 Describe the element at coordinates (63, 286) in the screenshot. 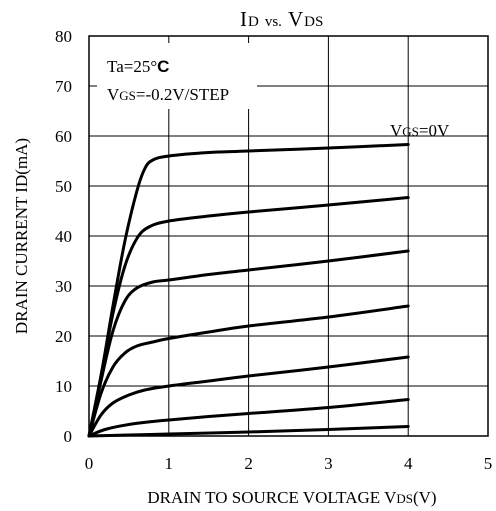

I see `y-tick-label: 30` at that location.